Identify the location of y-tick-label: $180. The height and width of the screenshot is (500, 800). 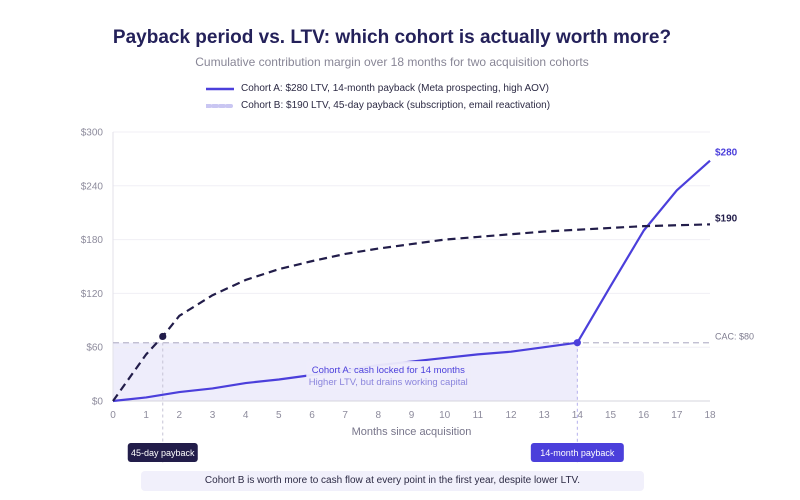
(92, 240).